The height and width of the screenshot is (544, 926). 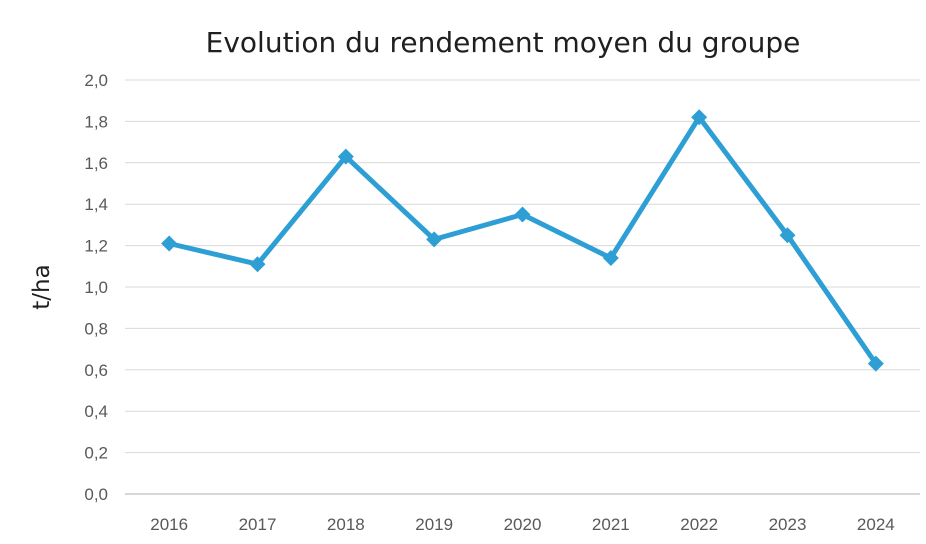 I want to click on x-tick-label: 2023, so click(x=788, y=524).